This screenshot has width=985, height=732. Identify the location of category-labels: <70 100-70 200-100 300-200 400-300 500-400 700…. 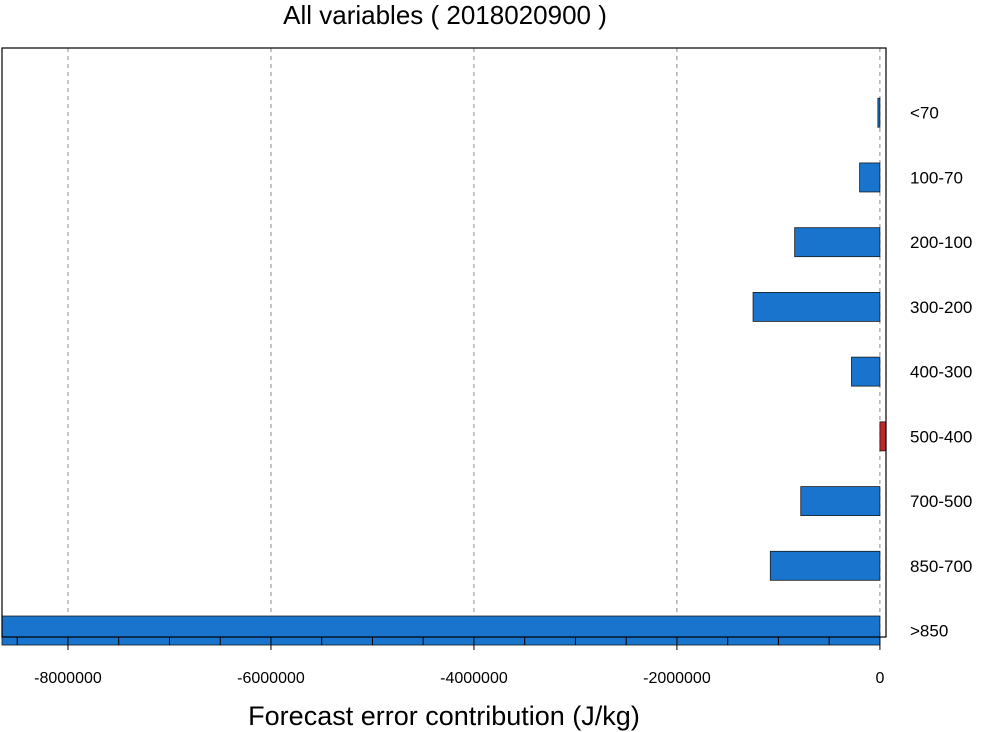
(941, 372).